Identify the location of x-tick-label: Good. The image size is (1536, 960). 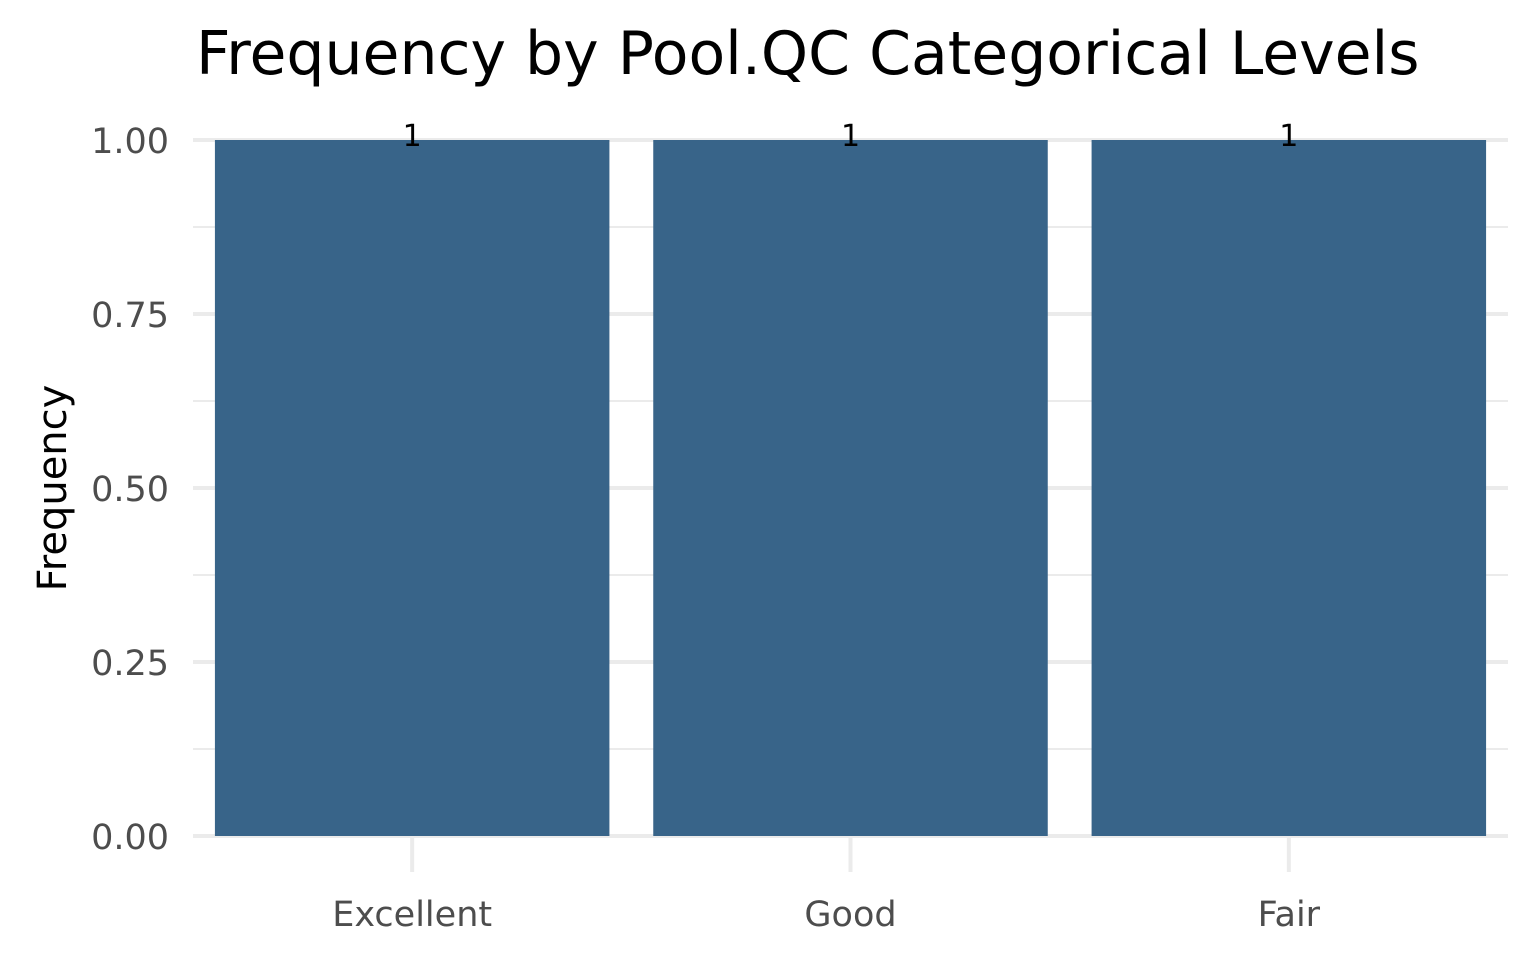
(850, 915).